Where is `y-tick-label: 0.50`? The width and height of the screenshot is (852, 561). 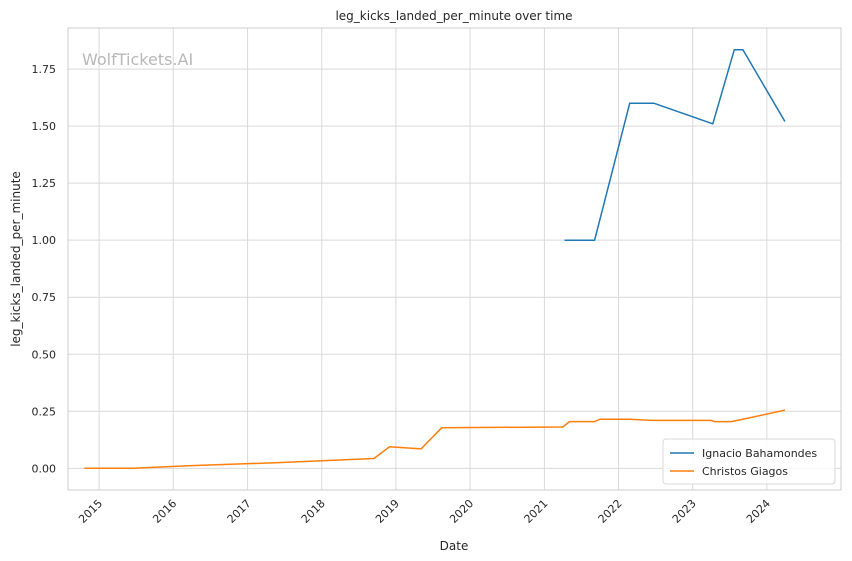 y-tick-label: 0.50 is located at coordinates (44, 354).